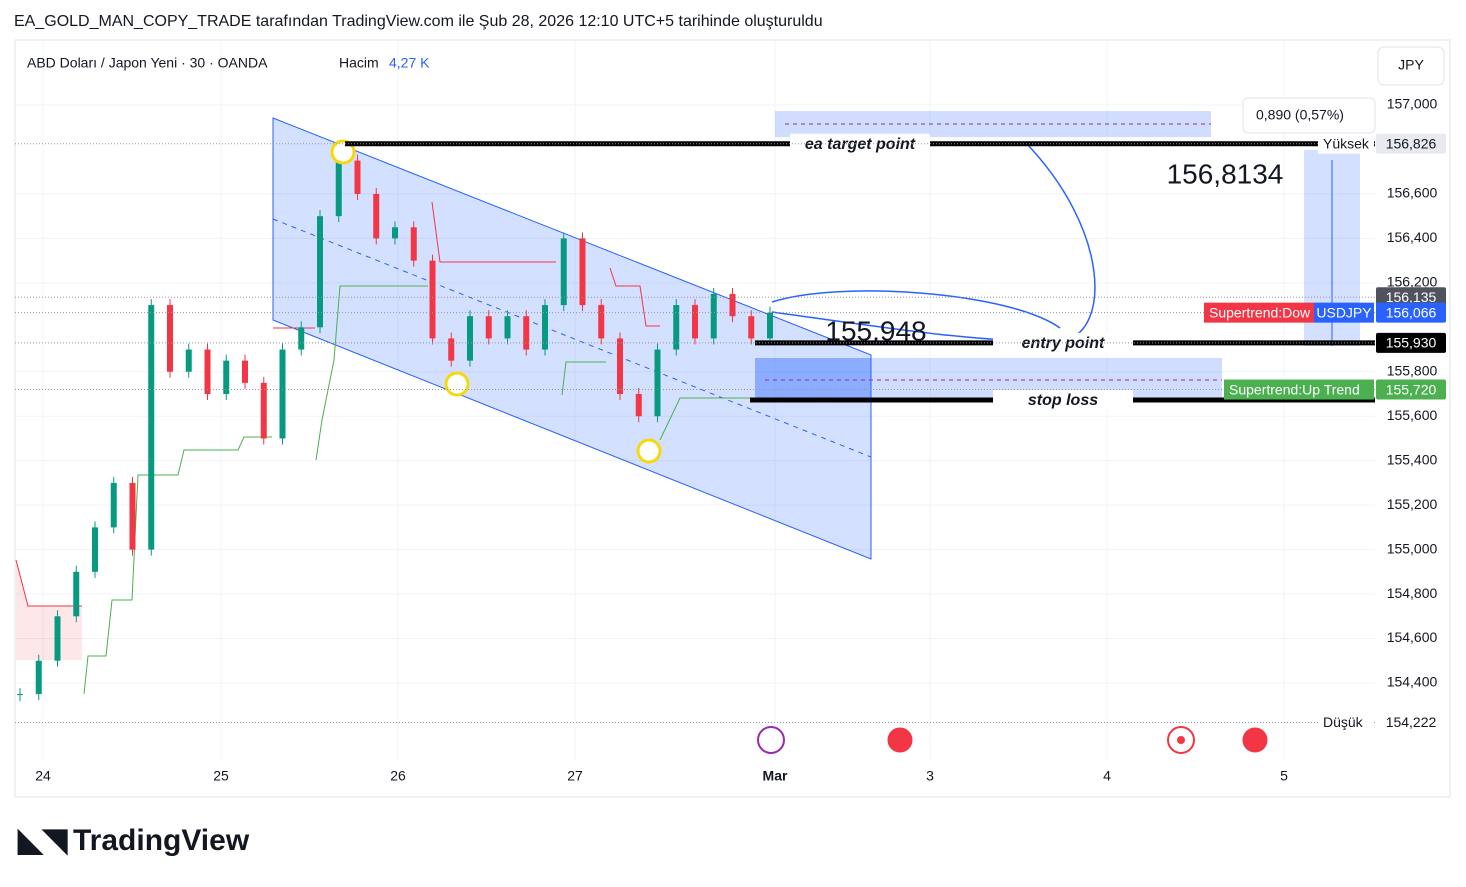 Image resolution: width=1466 pixels, height=887 pixels. I want to click on currency-button, so click(1411, 66).